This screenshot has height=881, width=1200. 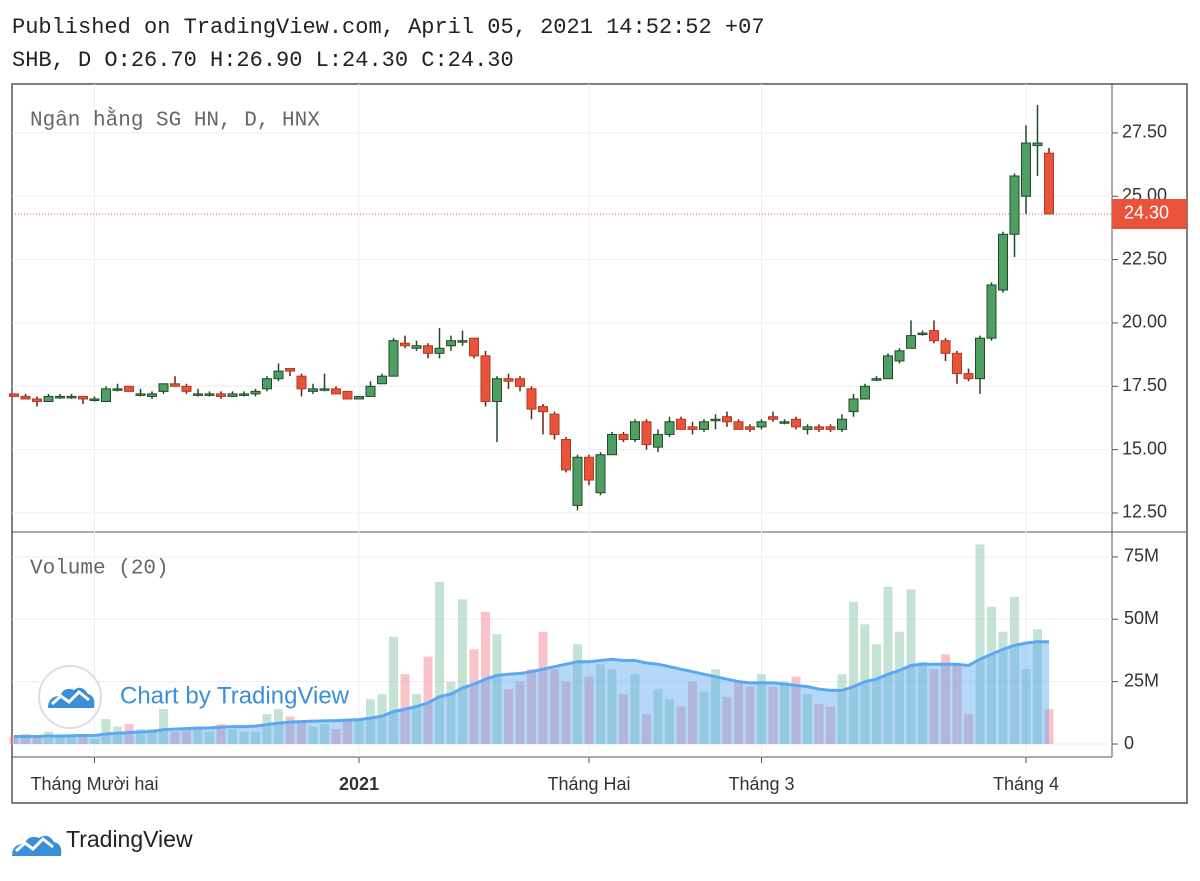 I want to click on volume-tick-label: 75M, so click(x=1141, y=556).